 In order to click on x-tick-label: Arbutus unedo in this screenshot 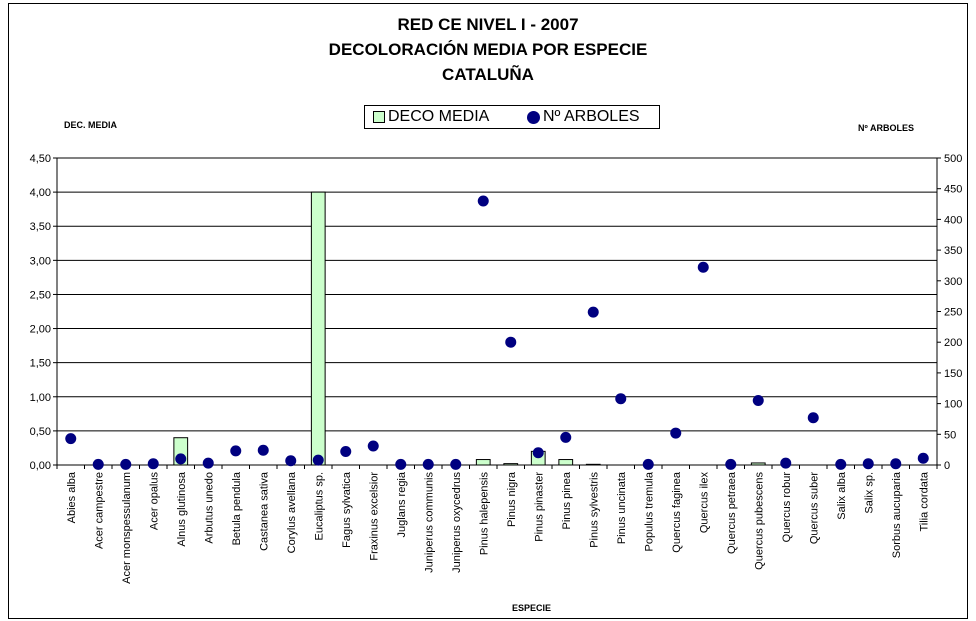, I will do `click(209, 508)`.